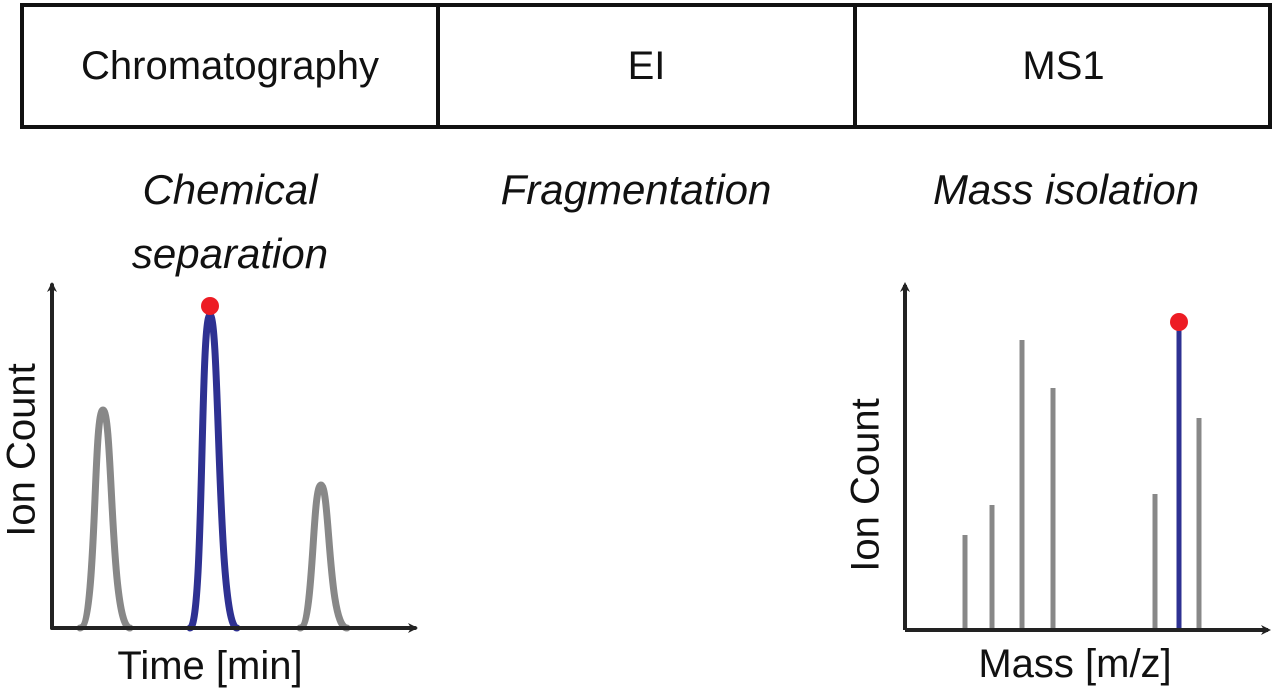  Describe the element at coordinates (210, 666) in the screenshot. I see `x-axis-label: Time [min]` at that location.